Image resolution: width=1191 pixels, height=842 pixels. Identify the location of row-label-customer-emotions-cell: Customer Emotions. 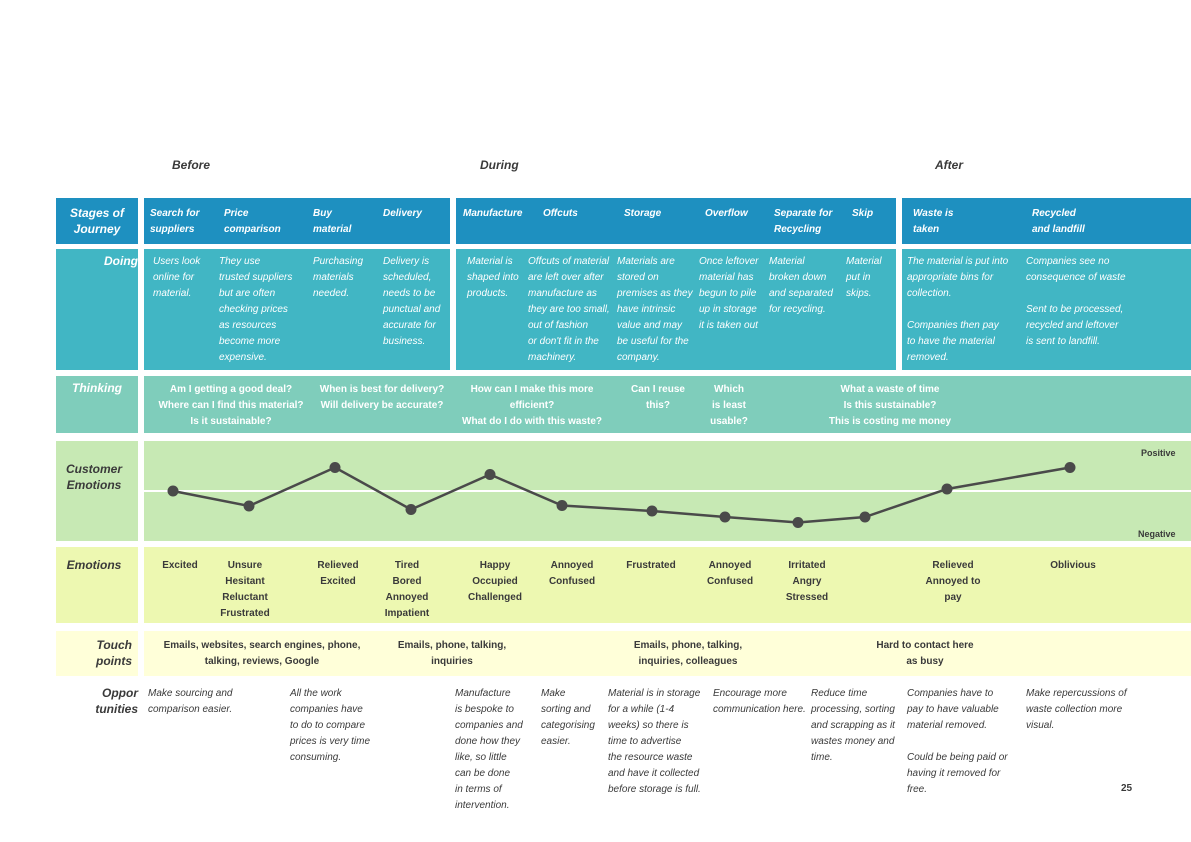
(97, 491).